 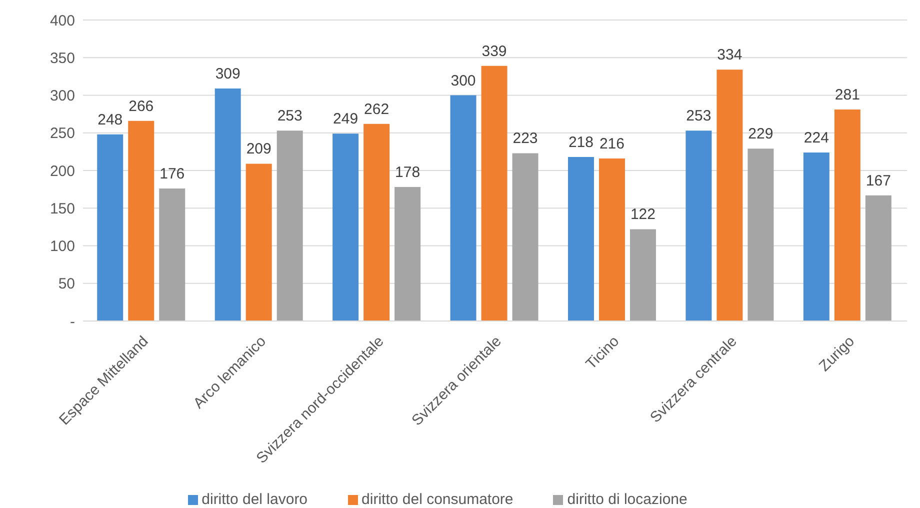 I want to click on data-label: 178, so click(x=407, y=173).